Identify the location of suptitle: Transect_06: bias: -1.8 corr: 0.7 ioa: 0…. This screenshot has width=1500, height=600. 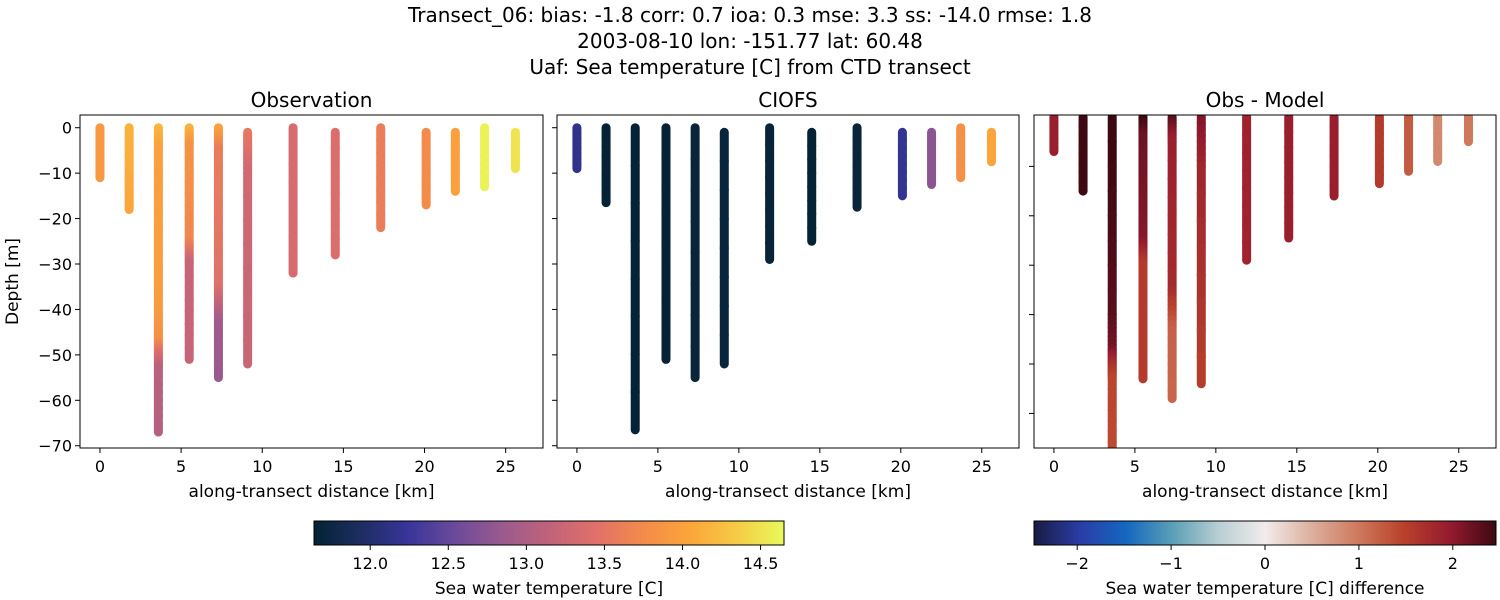
(749, 41).